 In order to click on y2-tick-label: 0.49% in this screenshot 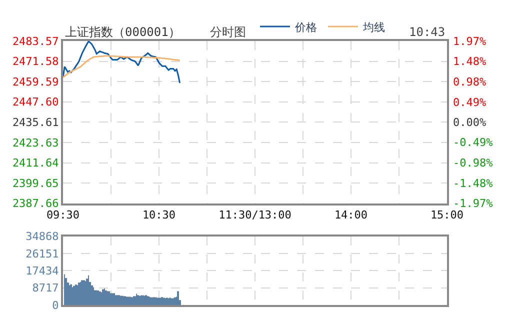, I will do `click(469, 102)`.